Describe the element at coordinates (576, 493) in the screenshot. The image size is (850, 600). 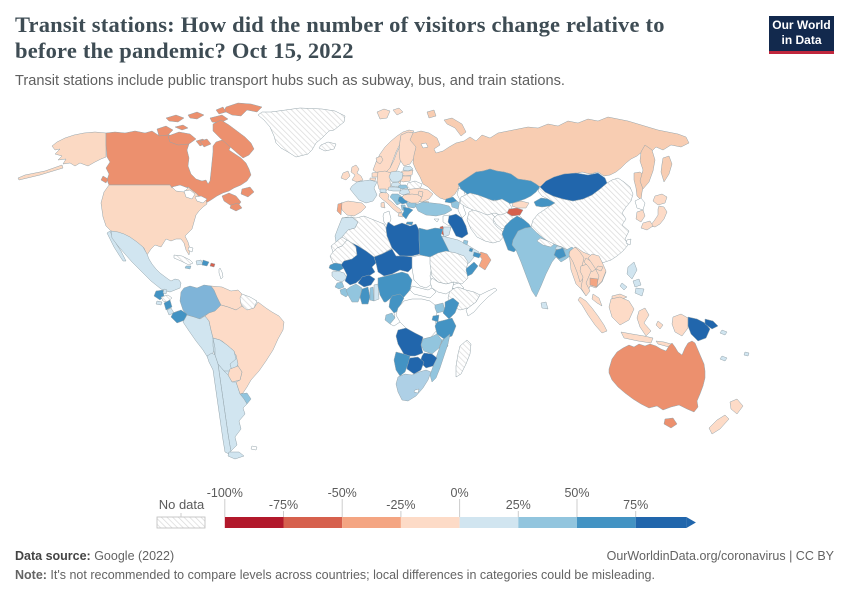
I see `svg-text: 50%` at that location.